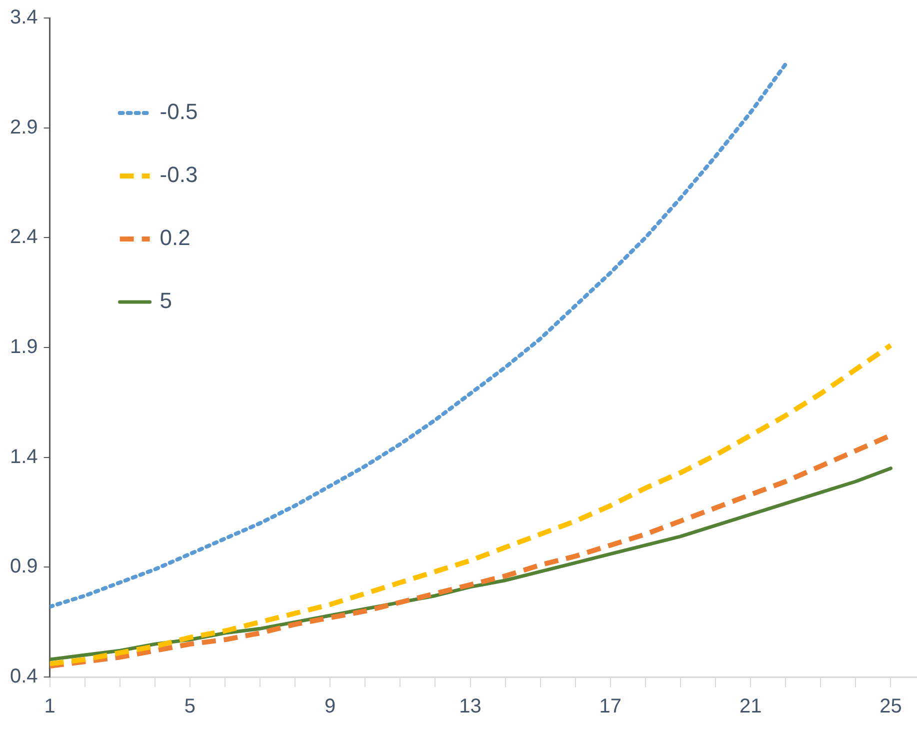 The width and height of the screenshot is (917, 731). What do you see at coordinates (24, 17) in the screenshot?
I see `y-tick-label: 3.4` at bounding box center [24, 17].